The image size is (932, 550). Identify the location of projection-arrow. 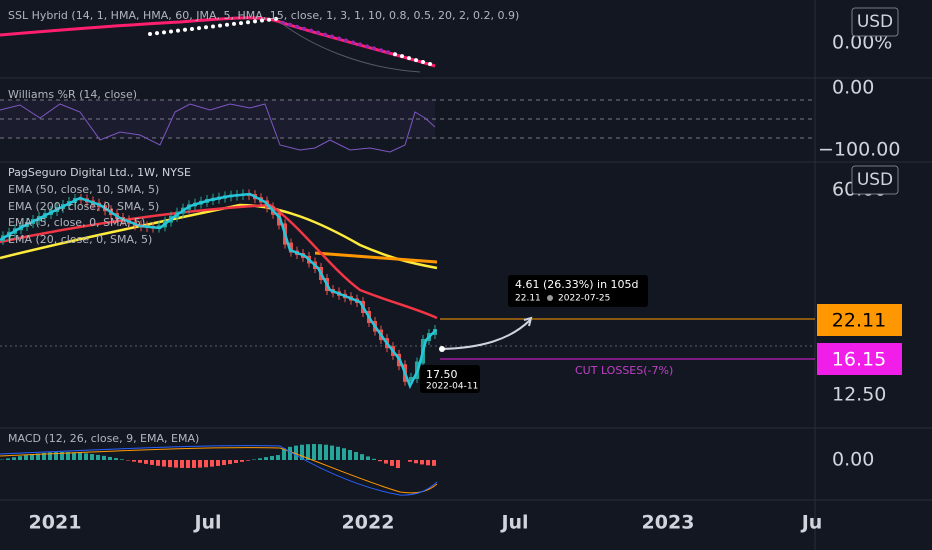
(486, 334).